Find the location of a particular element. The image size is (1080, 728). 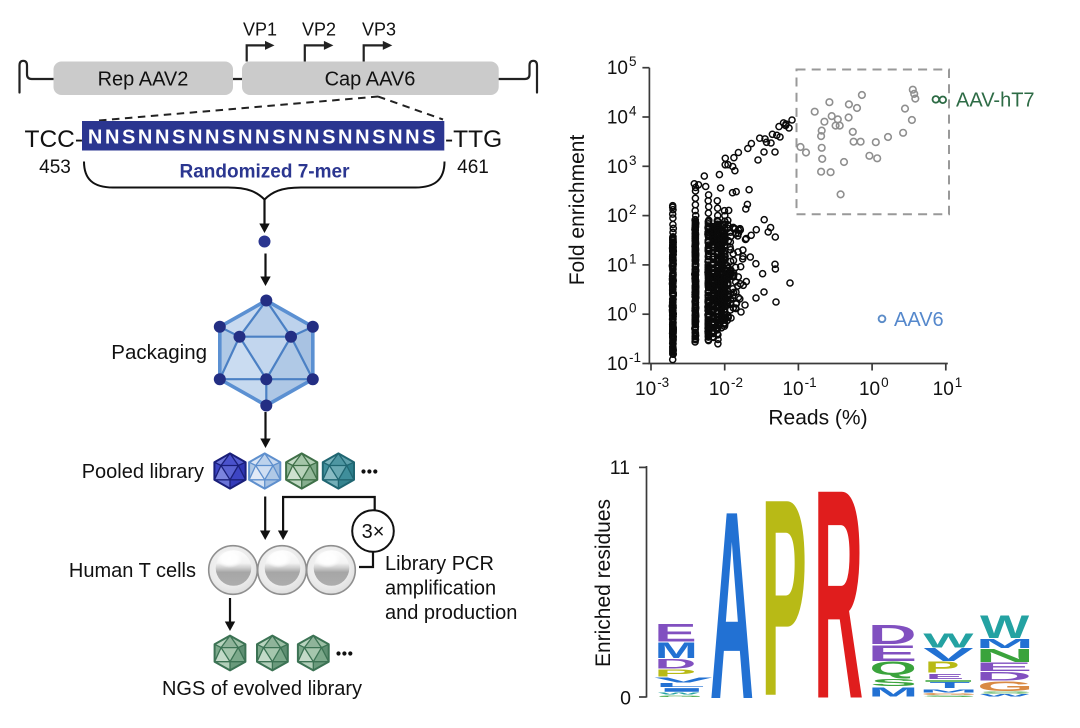

svg-text: Enriched residues is located at coordinates (603, 583).